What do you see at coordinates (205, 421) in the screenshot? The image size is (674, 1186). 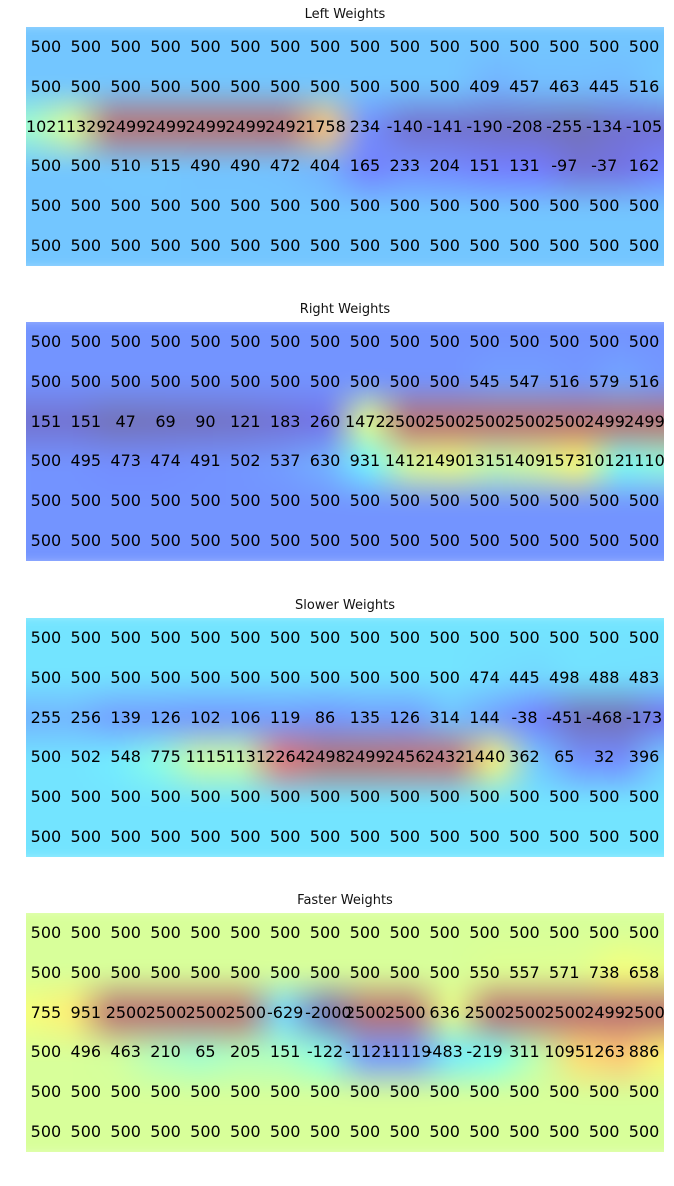 I see `cell-value-label: 90` at bounding box center [205, 421].